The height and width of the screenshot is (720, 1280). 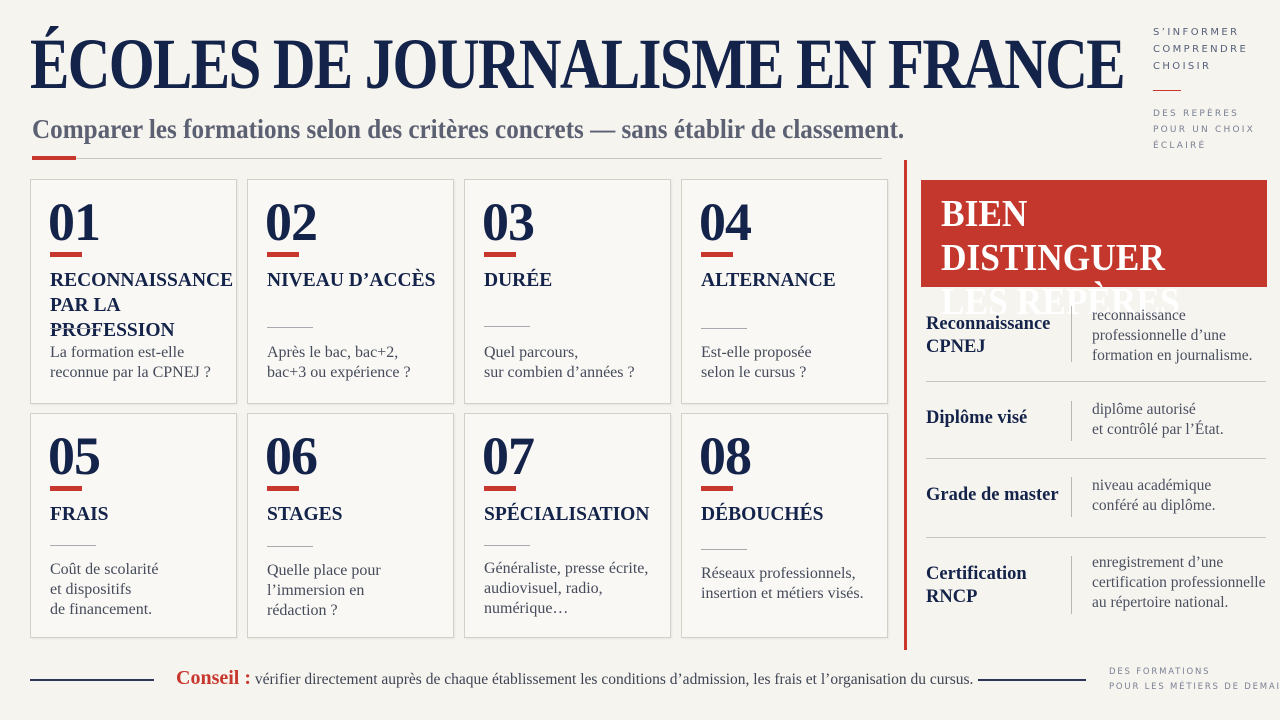 I want to click on card-description: Quel parcours, sur combien d’années ?, so click(x=559, y=362).